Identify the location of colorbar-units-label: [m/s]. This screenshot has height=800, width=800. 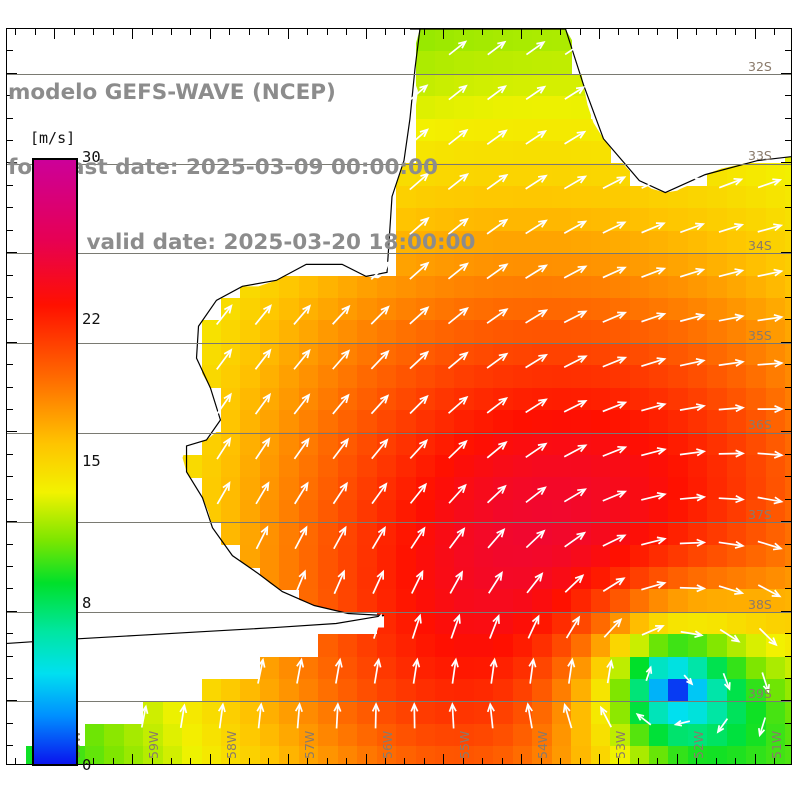
(53, 138).